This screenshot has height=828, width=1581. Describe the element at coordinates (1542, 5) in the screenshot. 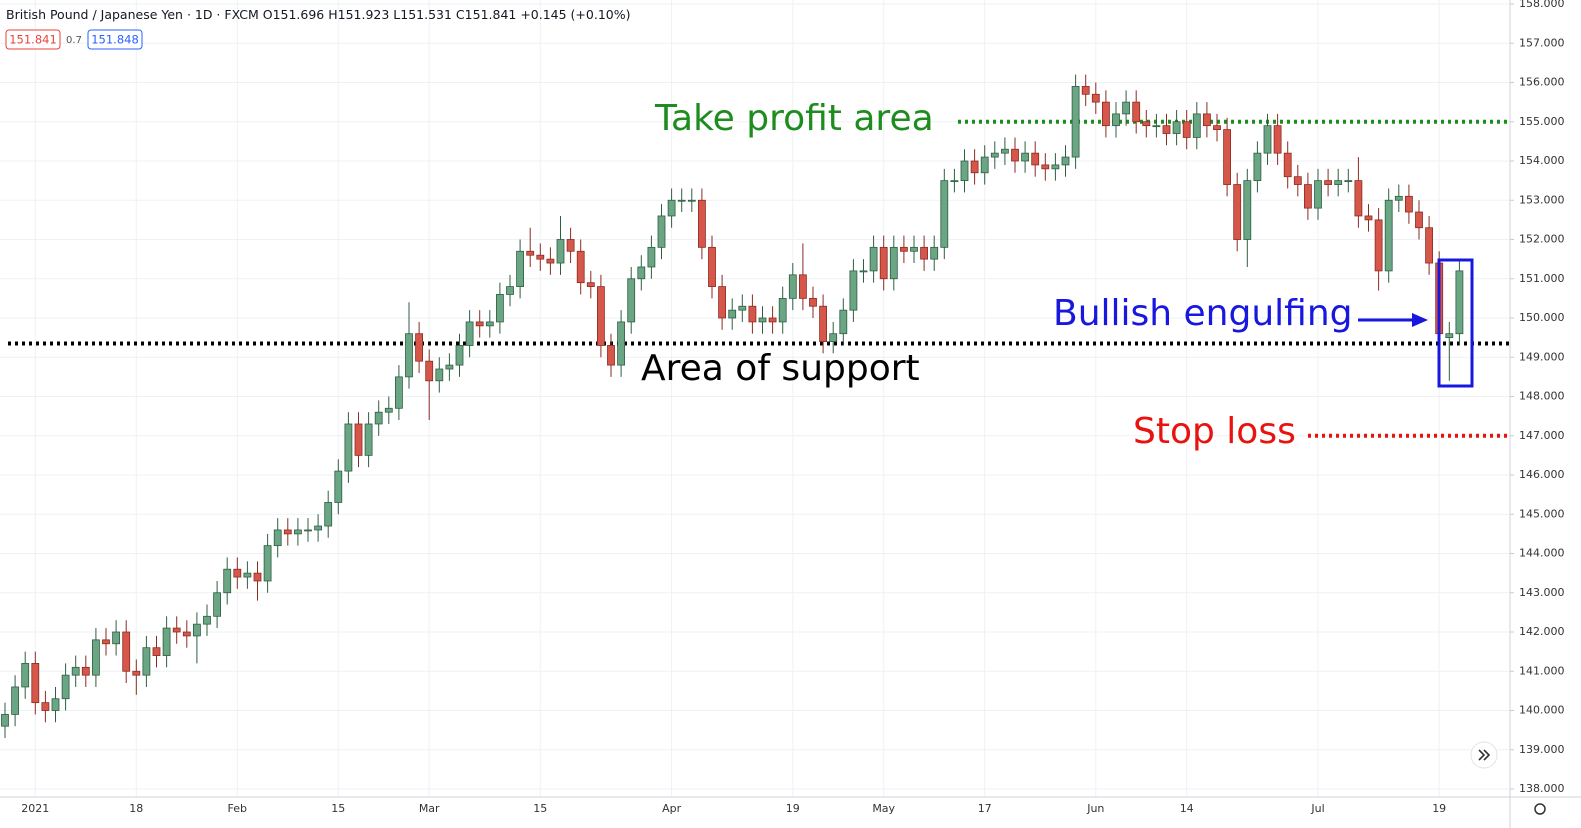

I see `y-tick-label: 158.000` at that location.